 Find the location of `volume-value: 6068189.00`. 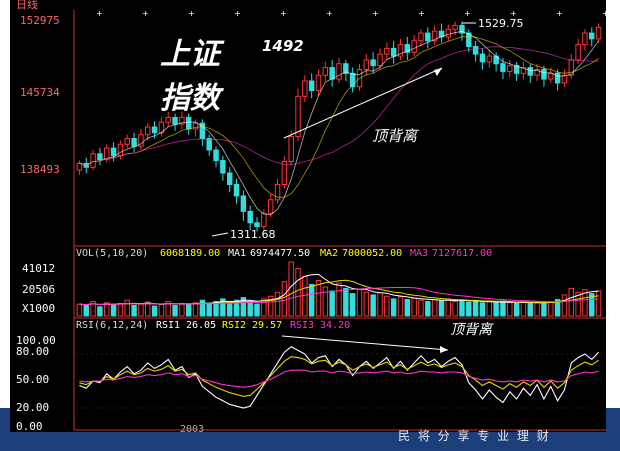

volume-value: 6068189.00 is located at coordinates (190, 253).